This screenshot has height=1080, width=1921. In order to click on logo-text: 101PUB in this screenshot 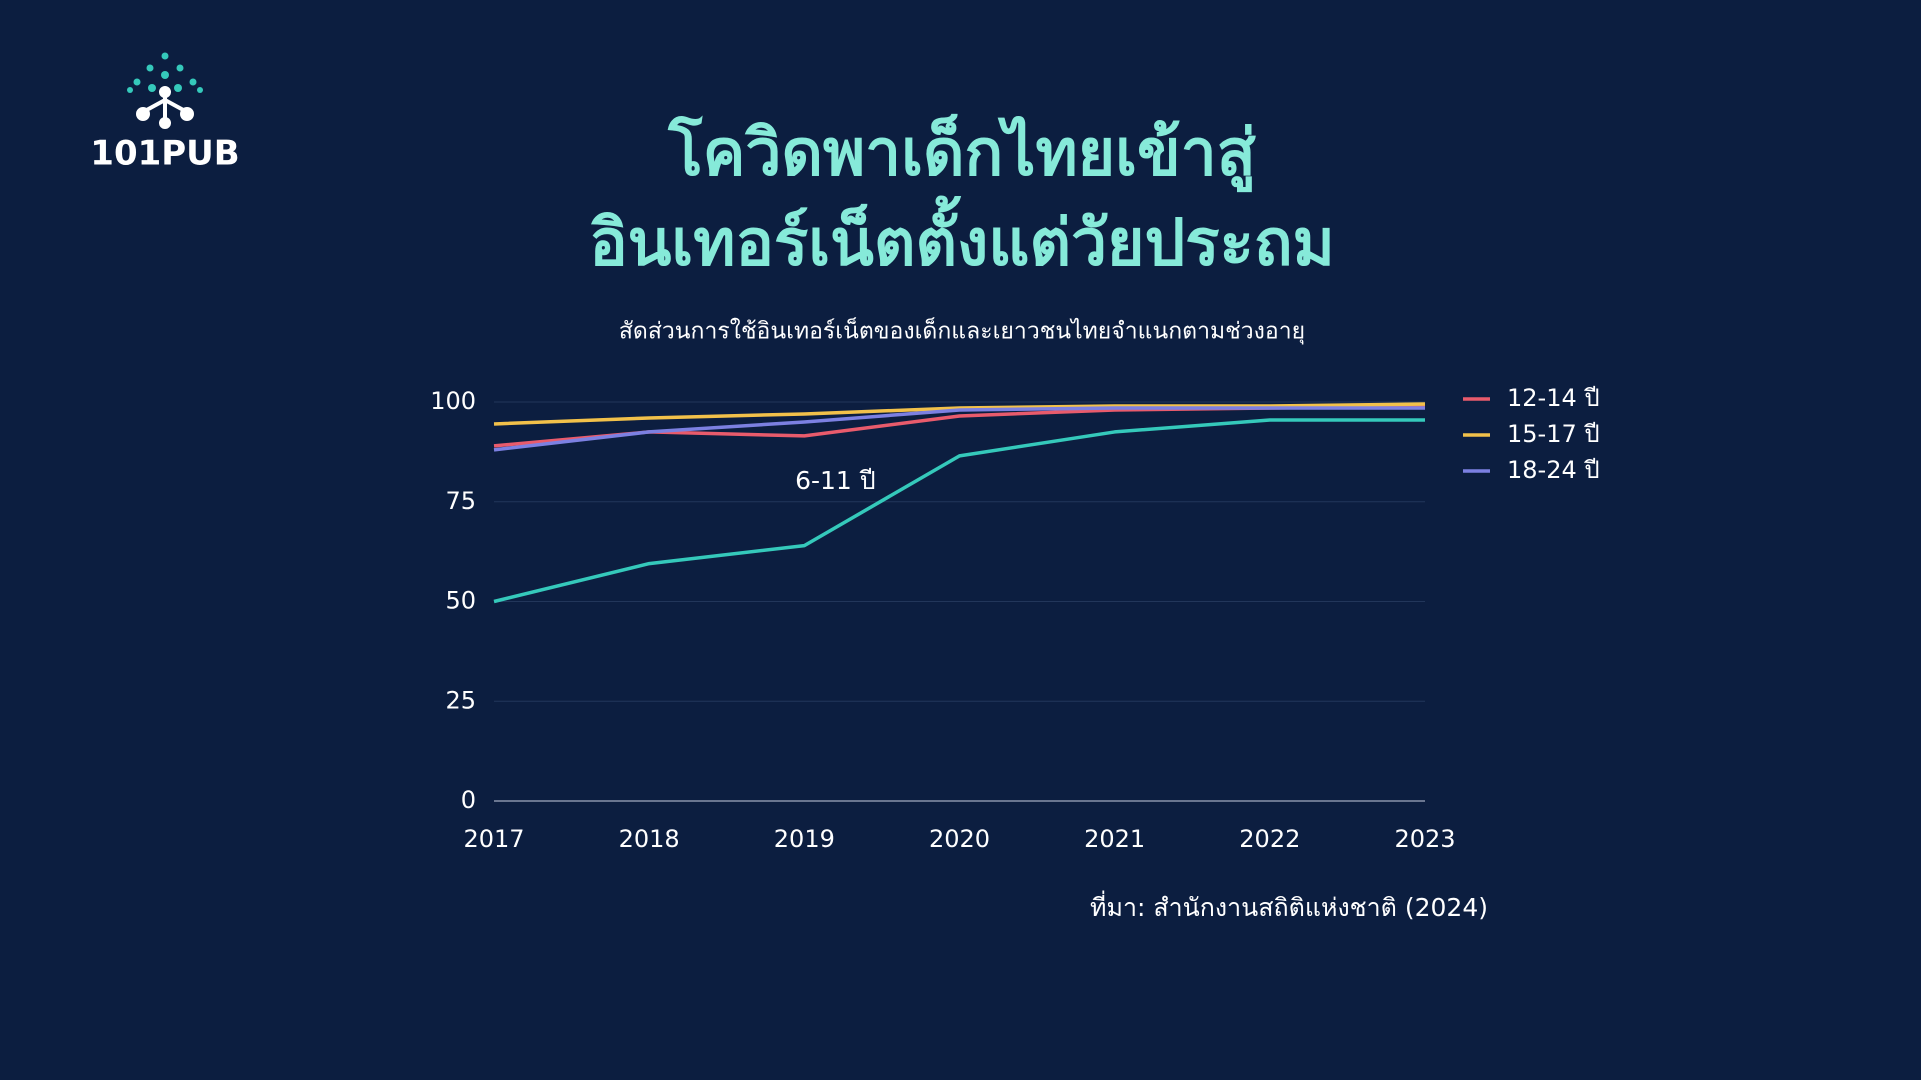, I will do `click(164, 154)`.